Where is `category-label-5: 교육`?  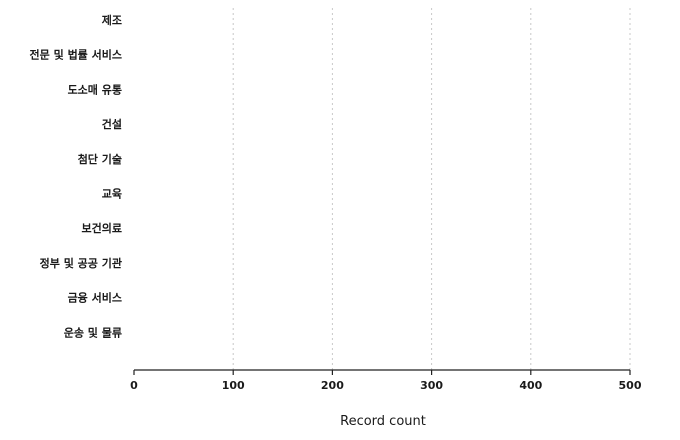
category-label-5: 교육 is located at coordinates (112, 194).